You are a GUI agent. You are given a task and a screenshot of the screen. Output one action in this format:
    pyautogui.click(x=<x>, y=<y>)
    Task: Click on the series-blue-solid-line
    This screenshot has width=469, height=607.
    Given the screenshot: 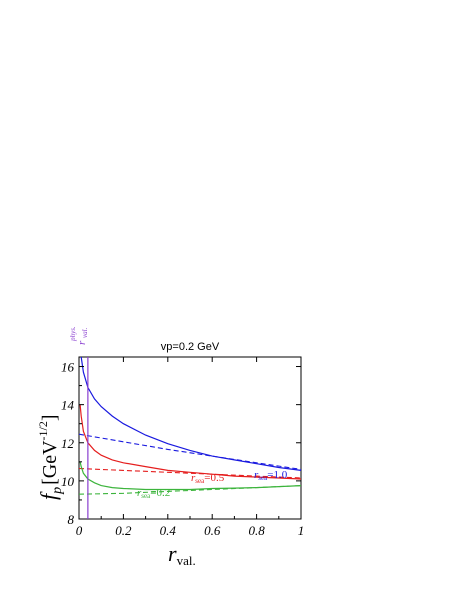 What is the action you would take?
    pyautogui.click(x=191, y=413)
    